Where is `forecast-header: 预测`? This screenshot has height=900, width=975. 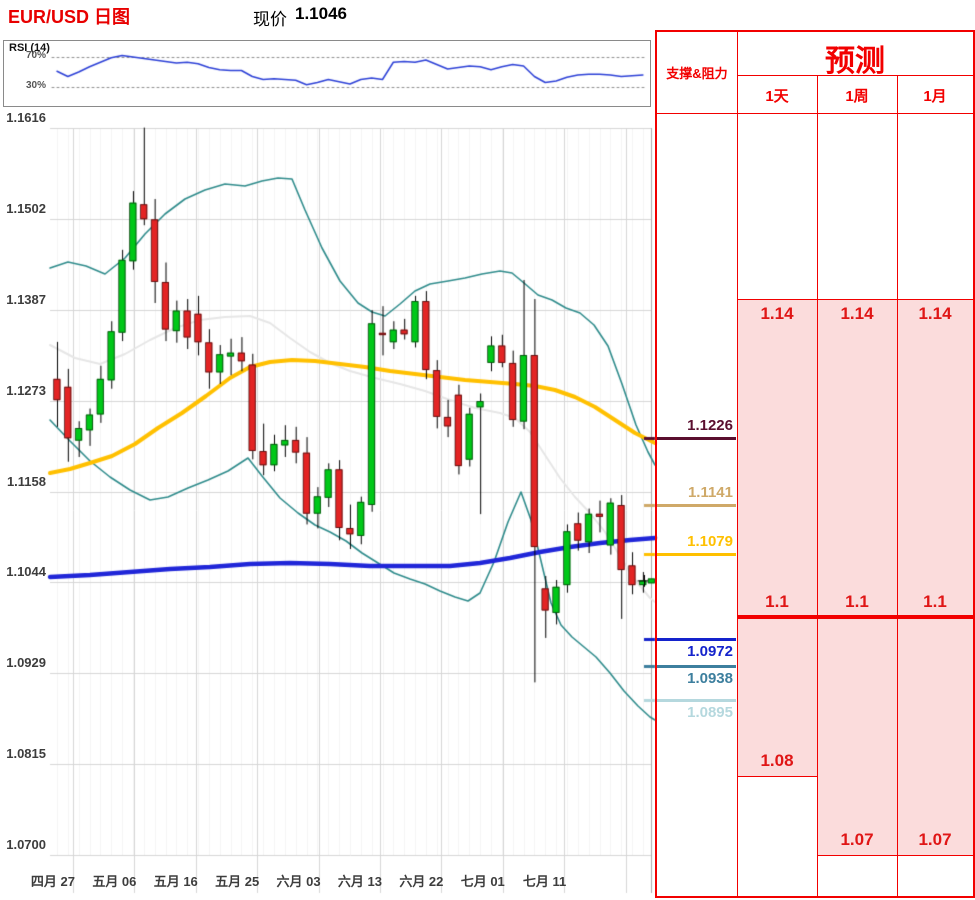 forecast-header: 预测 is located at coordinates (855, 61).